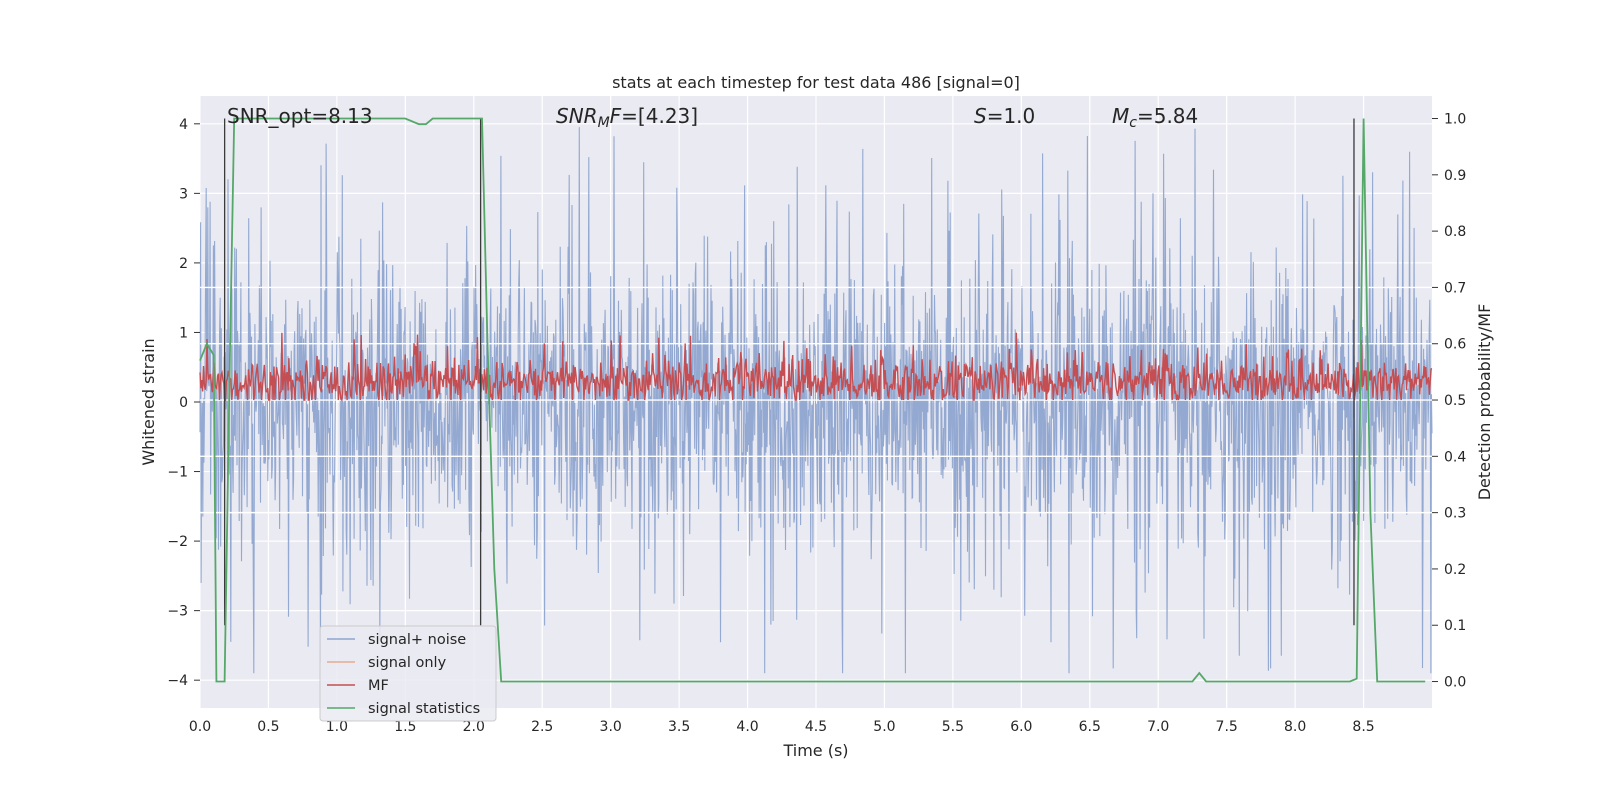 The image size is (1600, 800). Describe the element at coordinates (474, 727) in the screenshot. I see `x-tick-label: 2.0` at that location.